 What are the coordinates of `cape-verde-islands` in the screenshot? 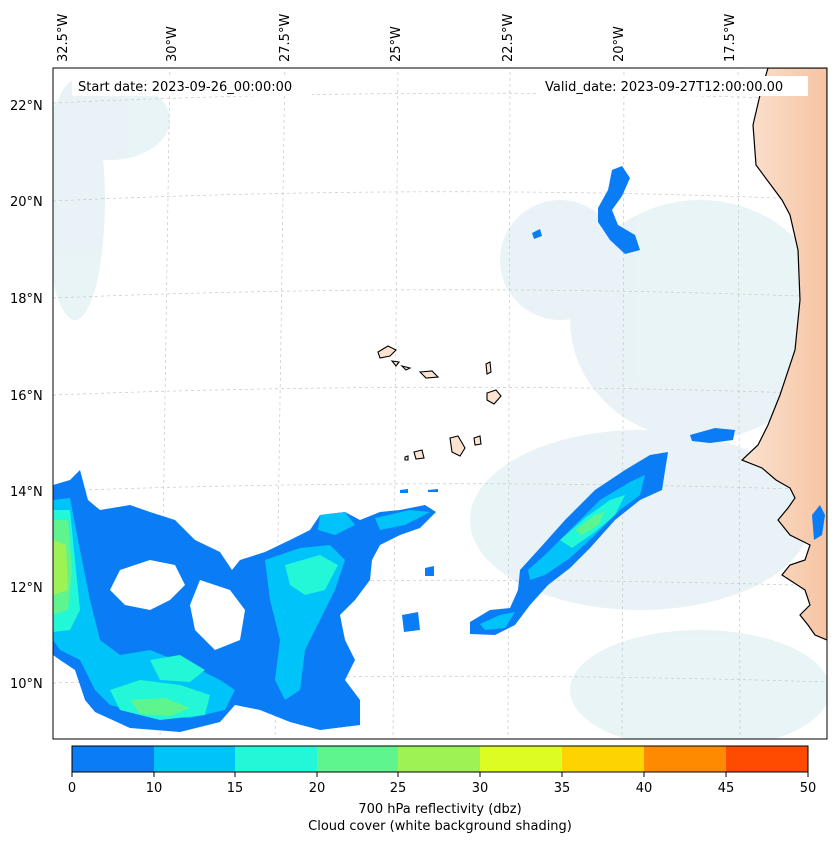 It's located at (439, 403).